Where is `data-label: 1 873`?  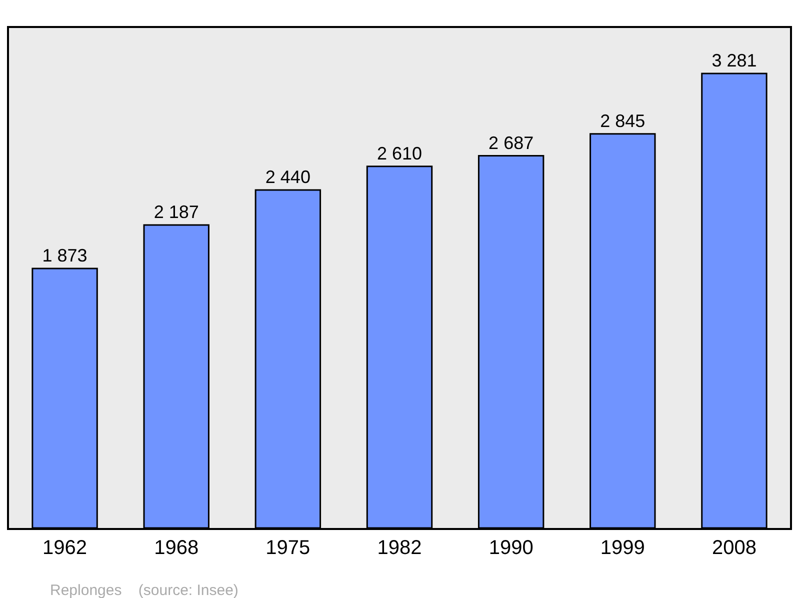 data-label: 1 873 is located at coordinates (65, 256).